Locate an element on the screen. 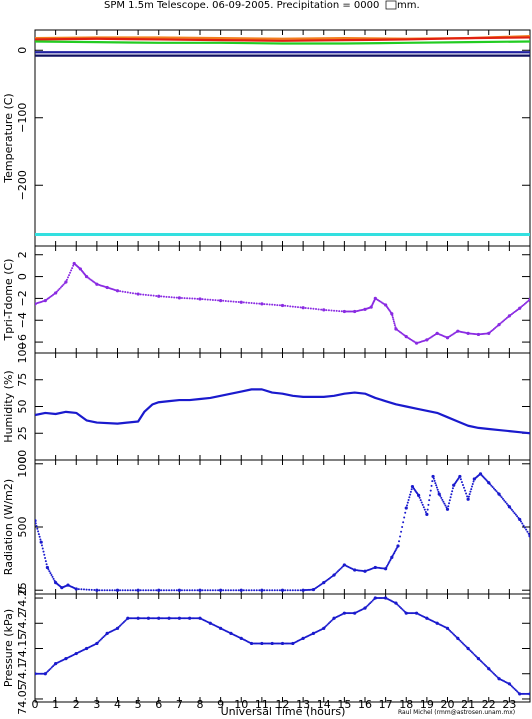  x-axis-label: Universal Time (hours) is located at coordinates (283, 711).